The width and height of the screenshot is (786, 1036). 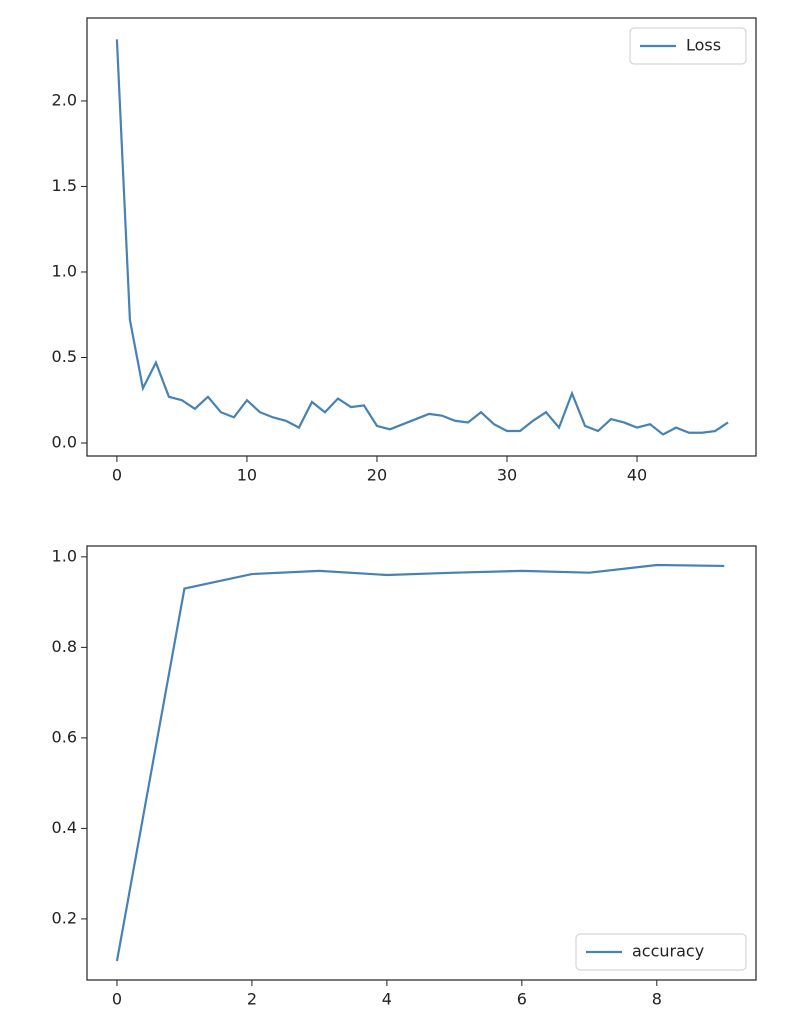 What do you see at coordinates (637, 475) in the screenshot?
I see `x-tick-label: 40` at bounding box center [637, 475].